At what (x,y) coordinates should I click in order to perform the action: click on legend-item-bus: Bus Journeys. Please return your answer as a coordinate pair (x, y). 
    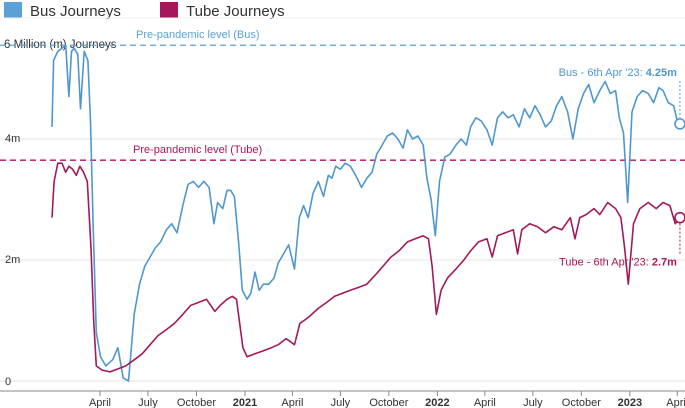
    Looking at the image, I should click on (62, 11).